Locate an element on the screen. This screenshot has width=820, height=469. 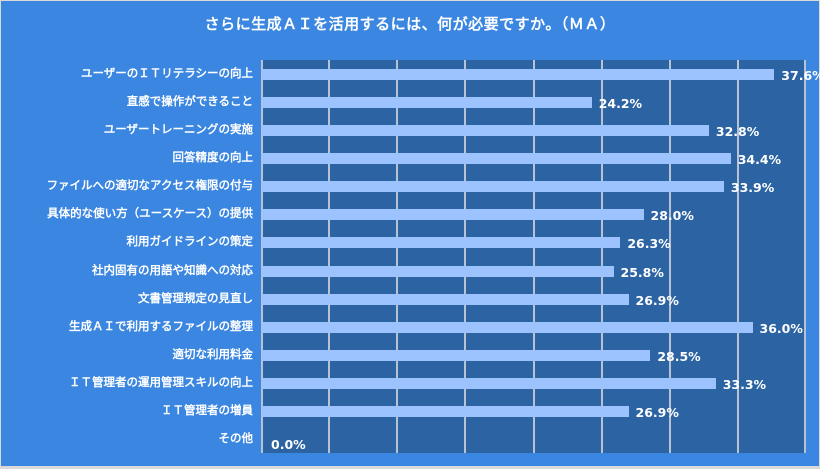
category-label: 適切な利用料金 is located at coordinates (213, 353).